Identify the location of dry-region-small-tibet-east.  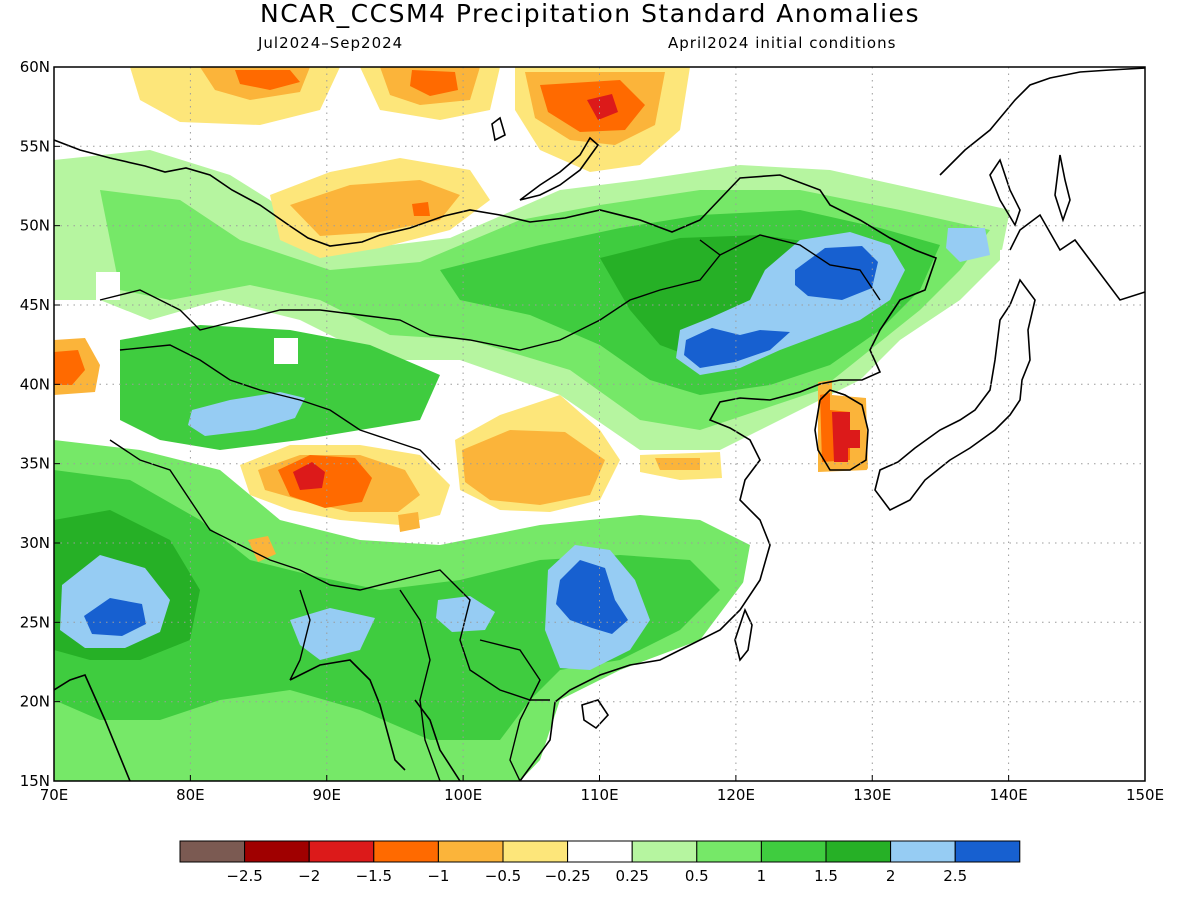
(409, 522).